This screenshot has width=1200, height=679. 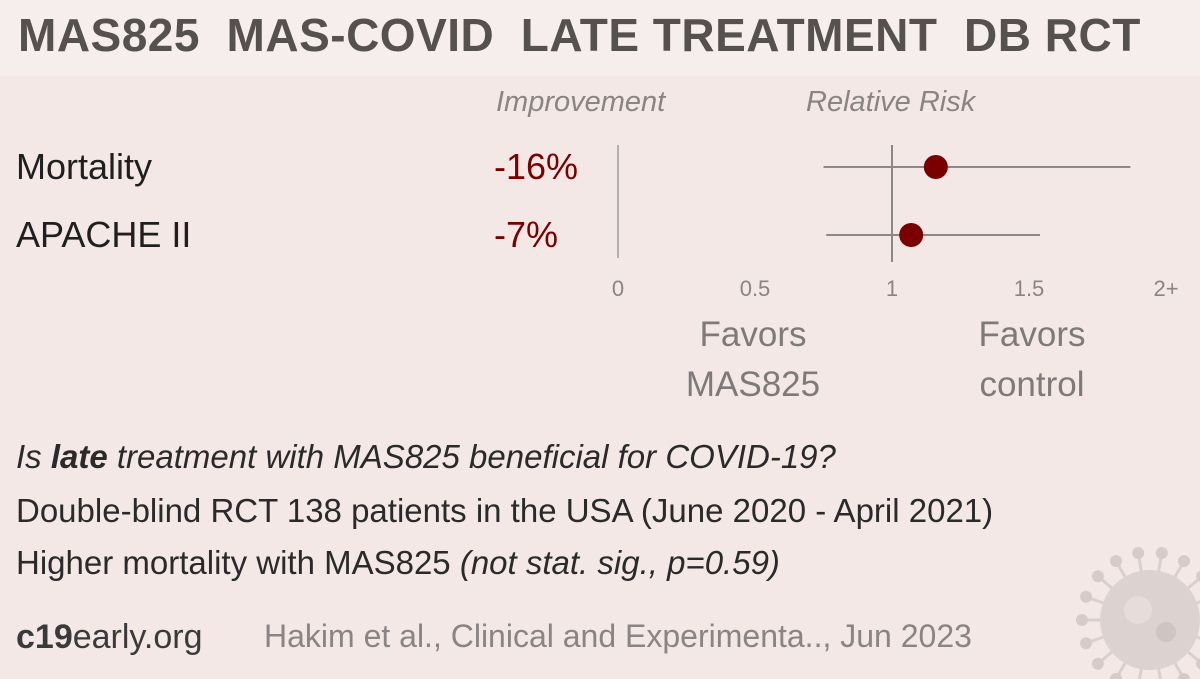 I want to click on favors-left-line2: MAS825, so click(x=753, y=384).